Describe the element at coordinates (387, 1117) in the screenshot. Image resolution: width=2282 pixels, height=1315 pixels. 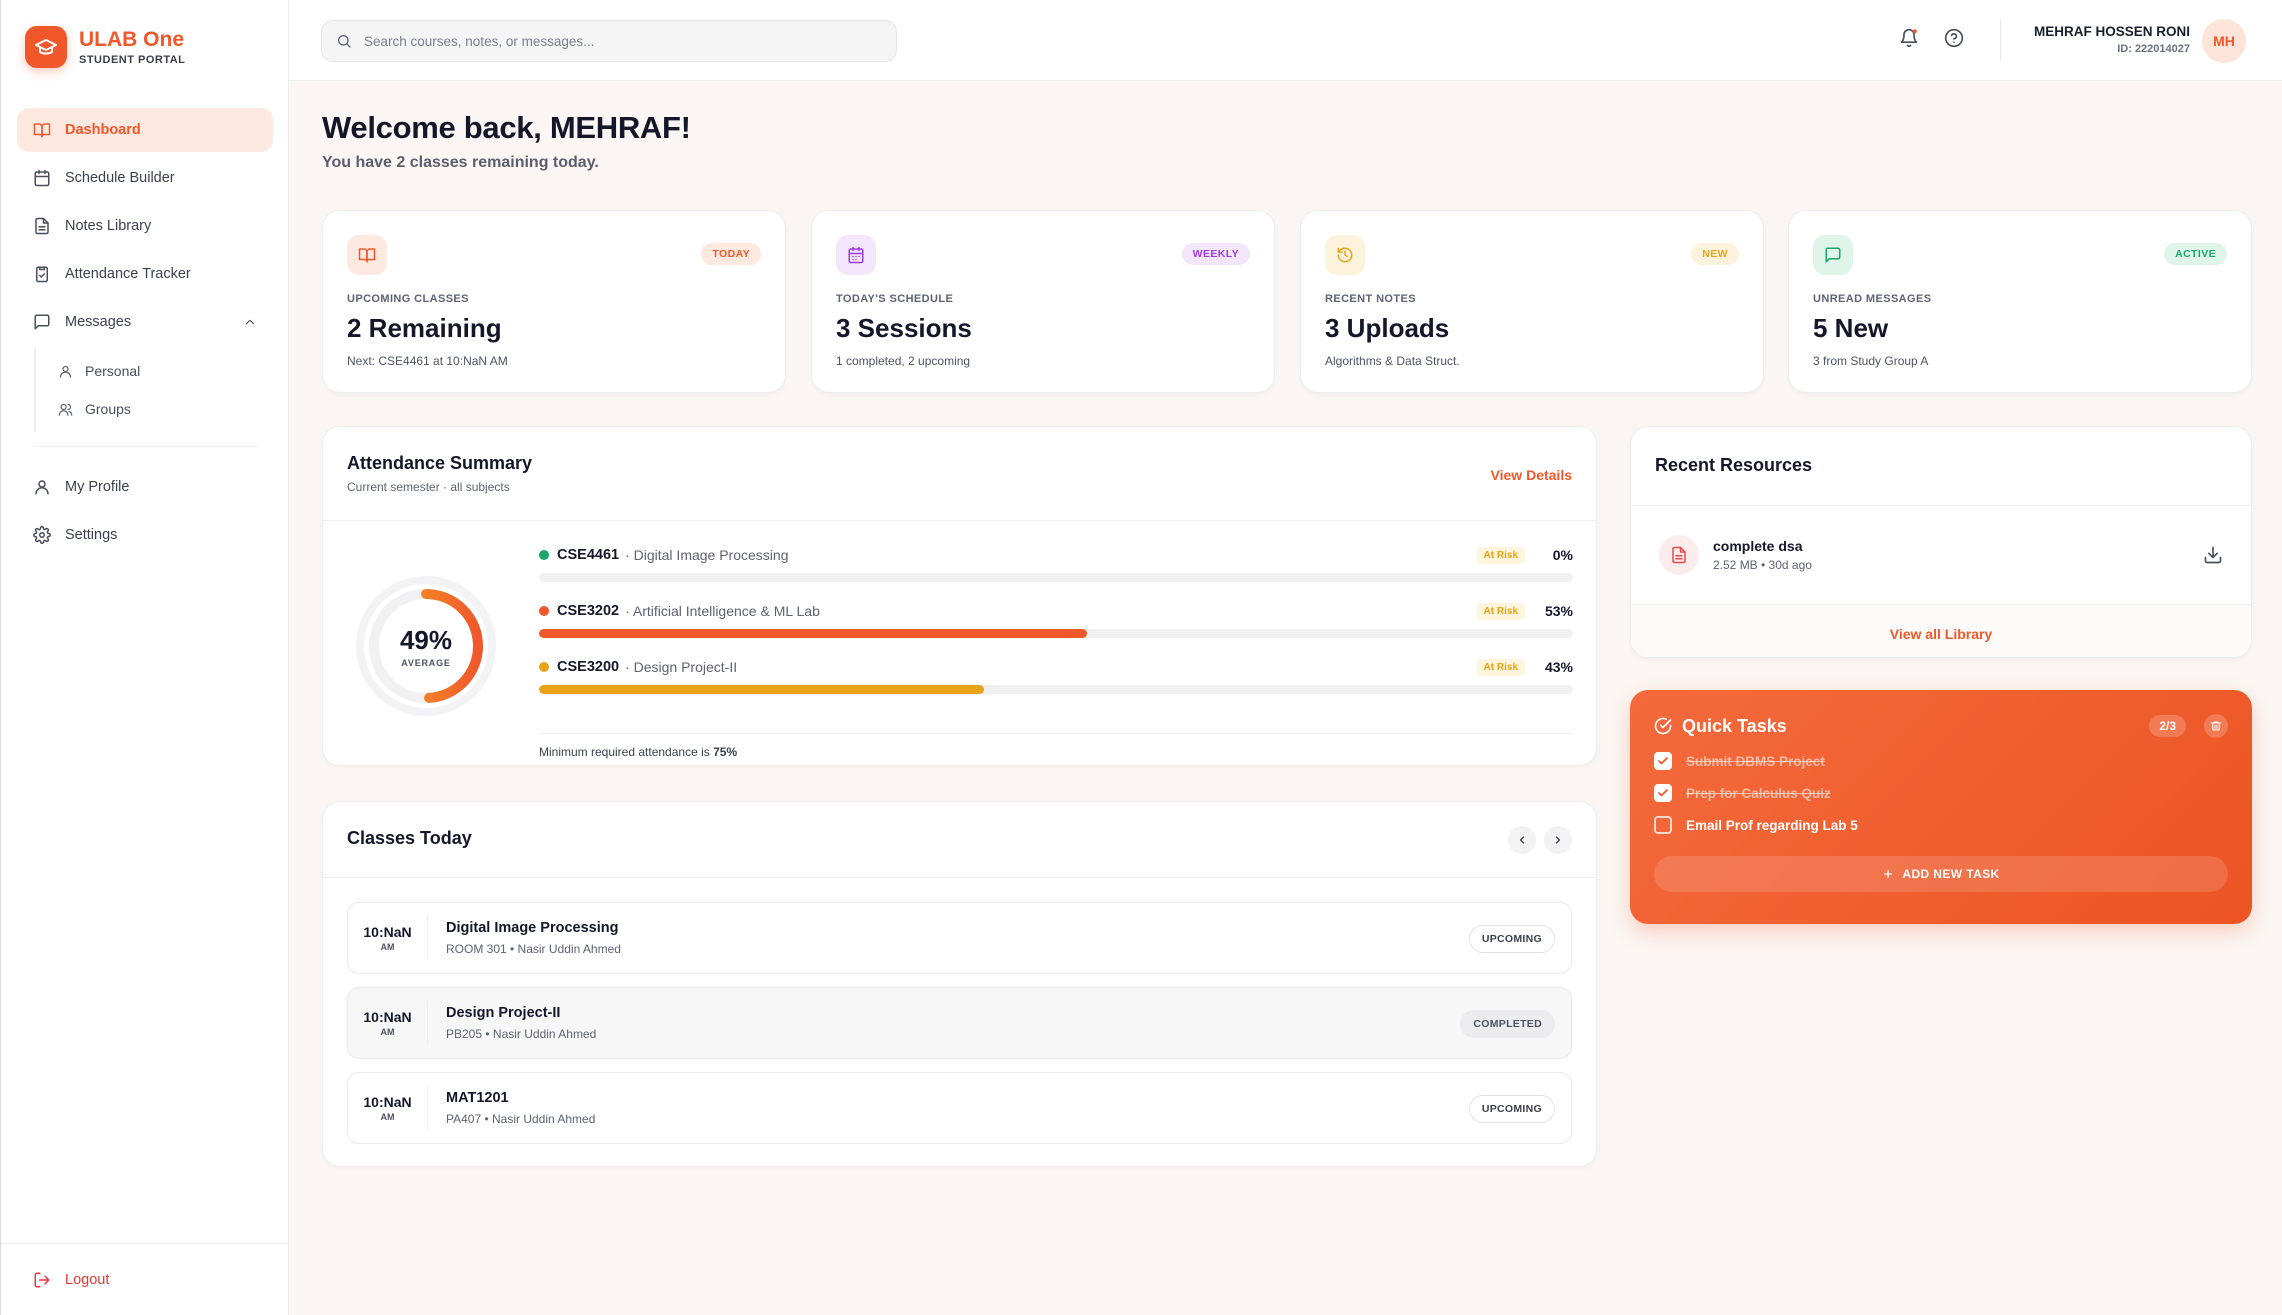
I see `class-ampm: AM` at that location.